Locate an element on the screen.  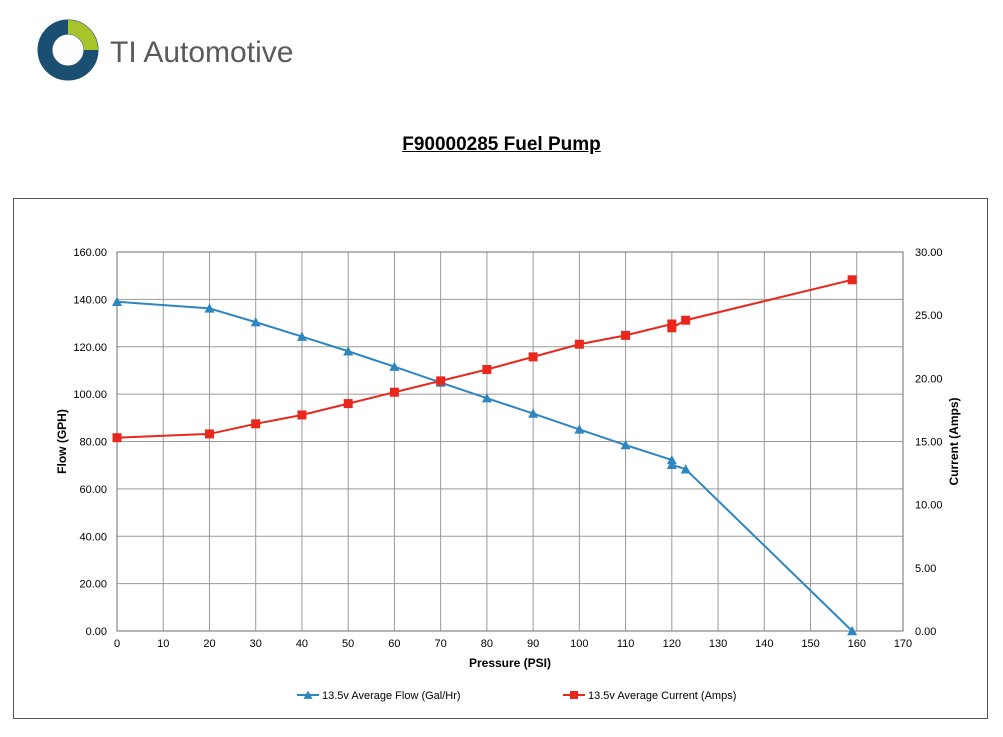
y-tick-label: 40.00 is located at coordinates (93, 537).